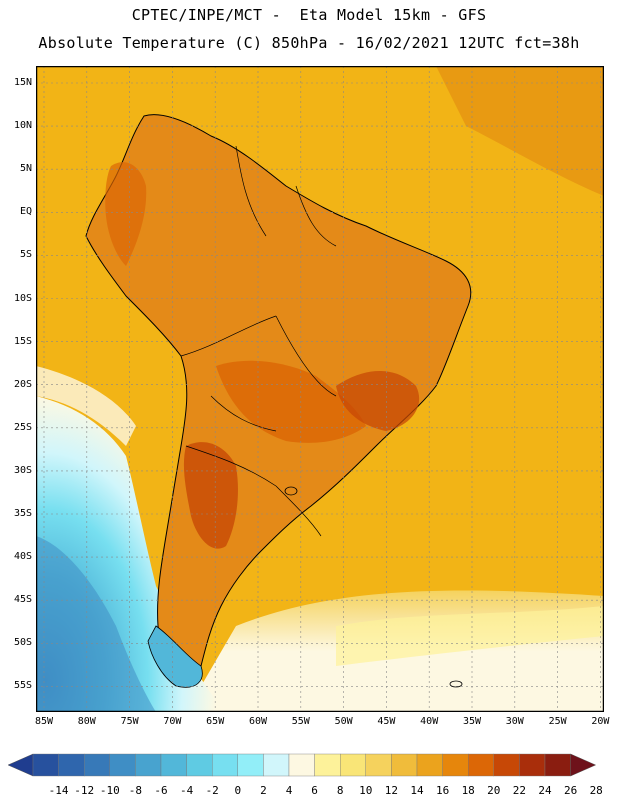 This screenshot has height=800, width=618. I want to click on lon-label-60w: 60W, so click(258, 721).